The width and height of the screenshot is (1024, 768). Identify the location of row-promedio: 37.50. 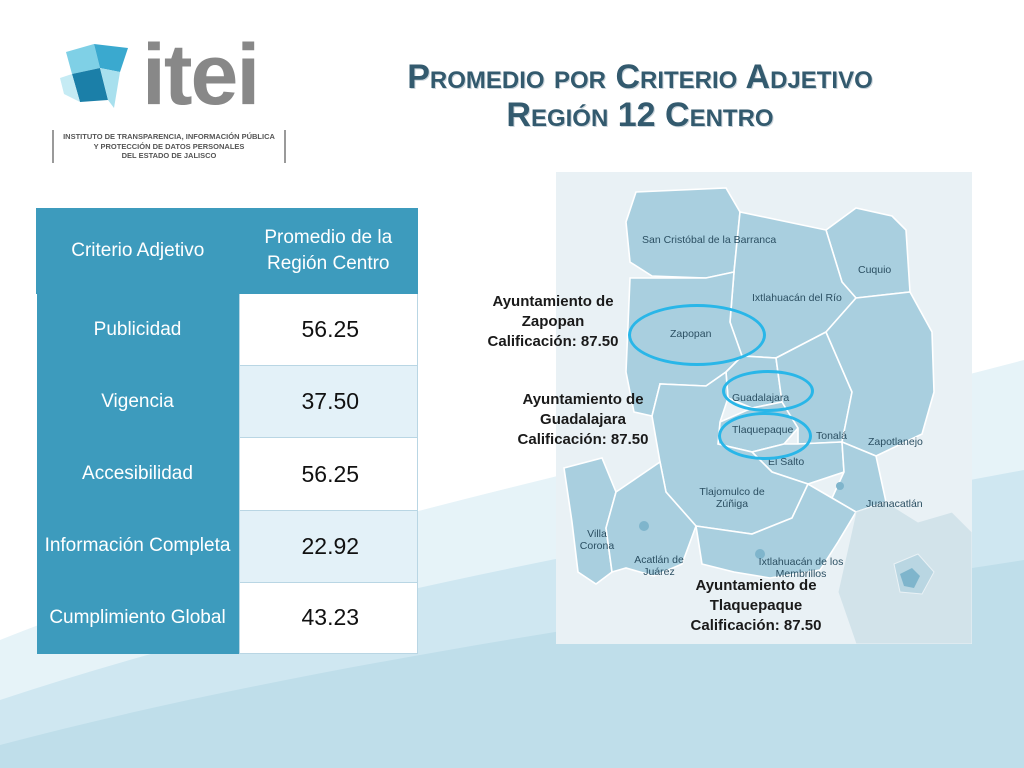
(328, 402).